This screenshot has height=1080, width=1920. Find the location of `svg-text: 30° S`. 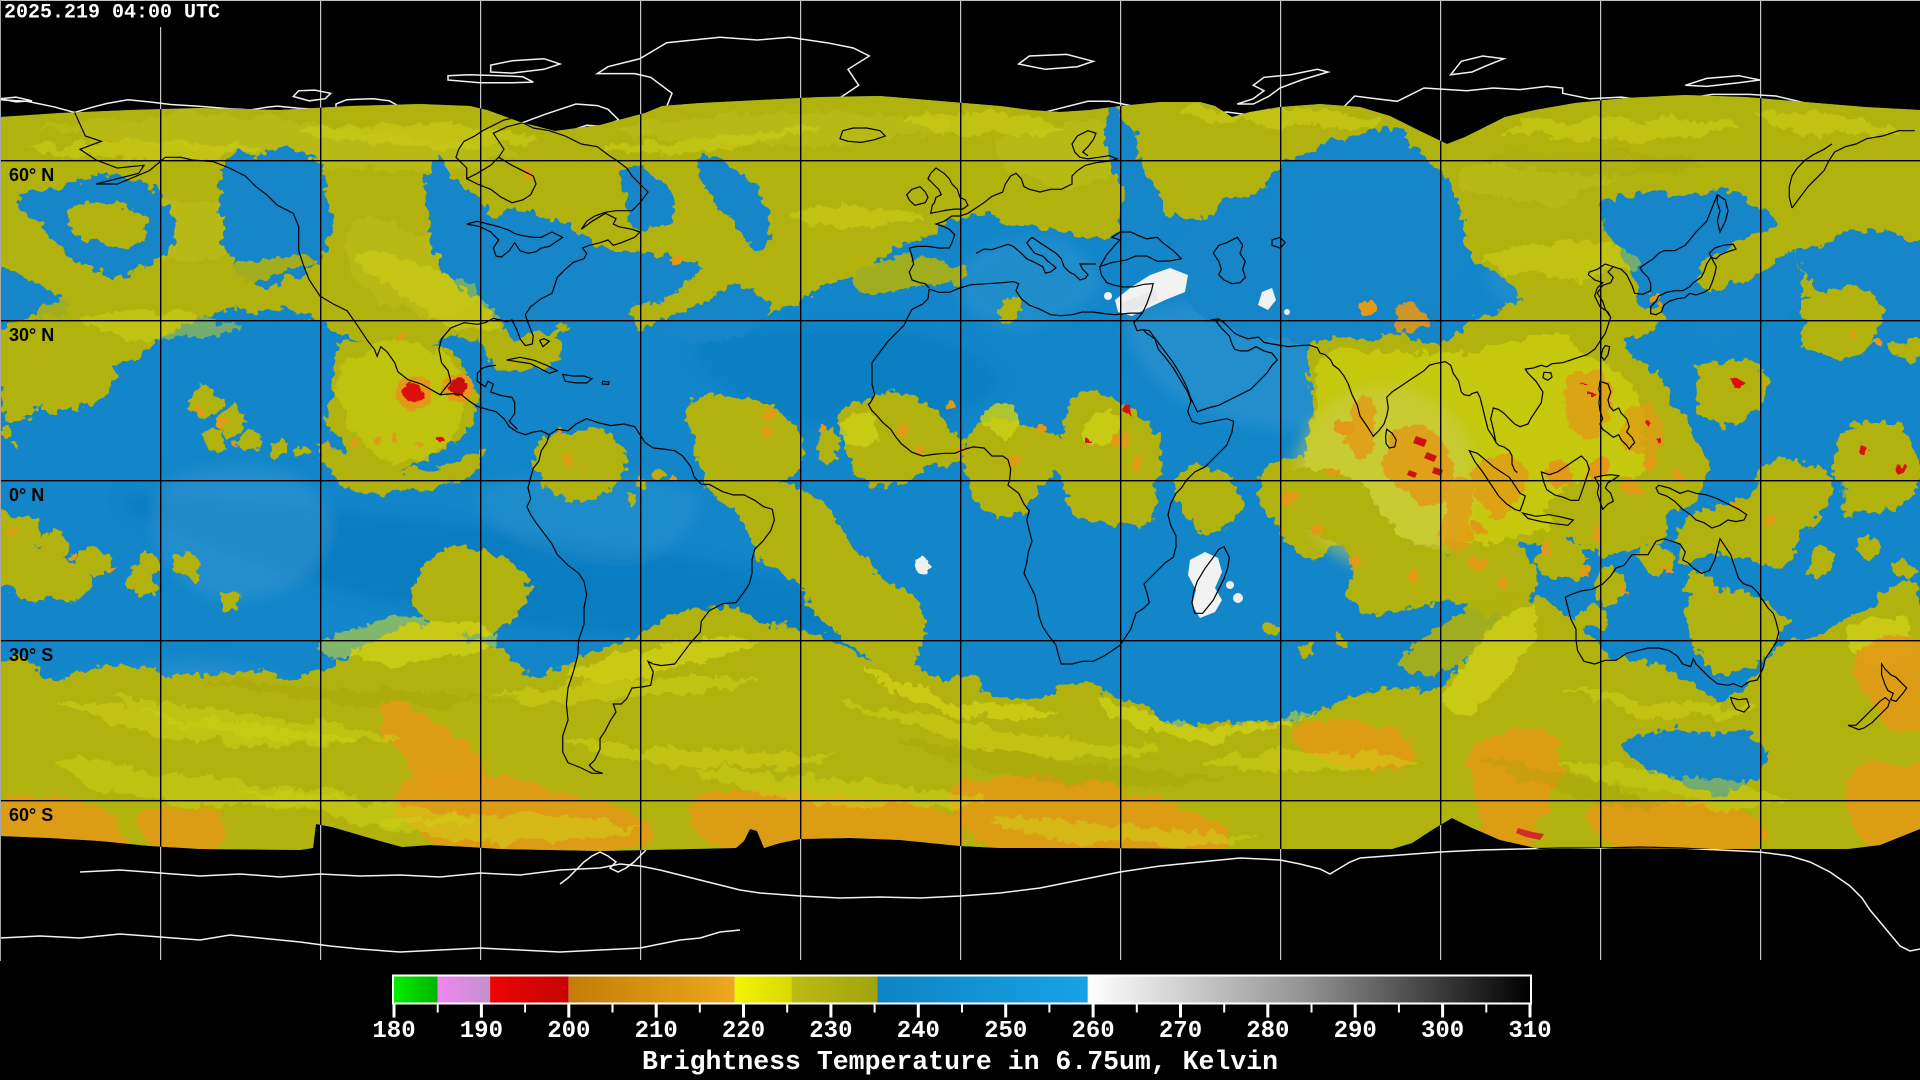

svg-text: 30° S is located at coordinates (31, 655).